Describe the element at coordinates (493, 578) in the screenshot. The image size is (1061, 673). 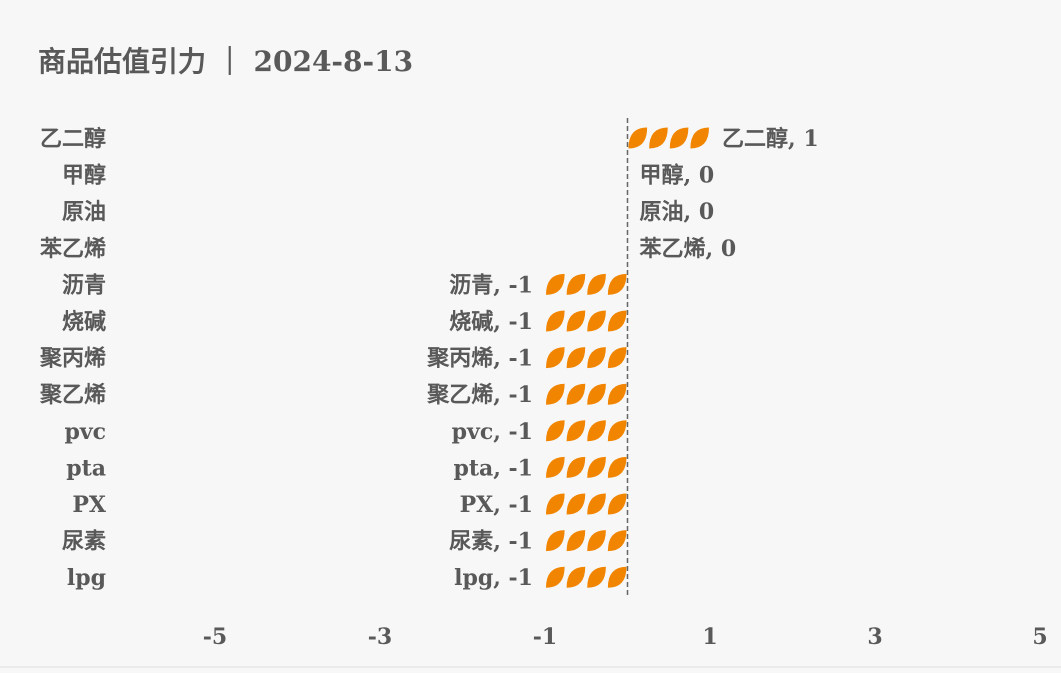
I see `data-label: lpg, -1` at that location.